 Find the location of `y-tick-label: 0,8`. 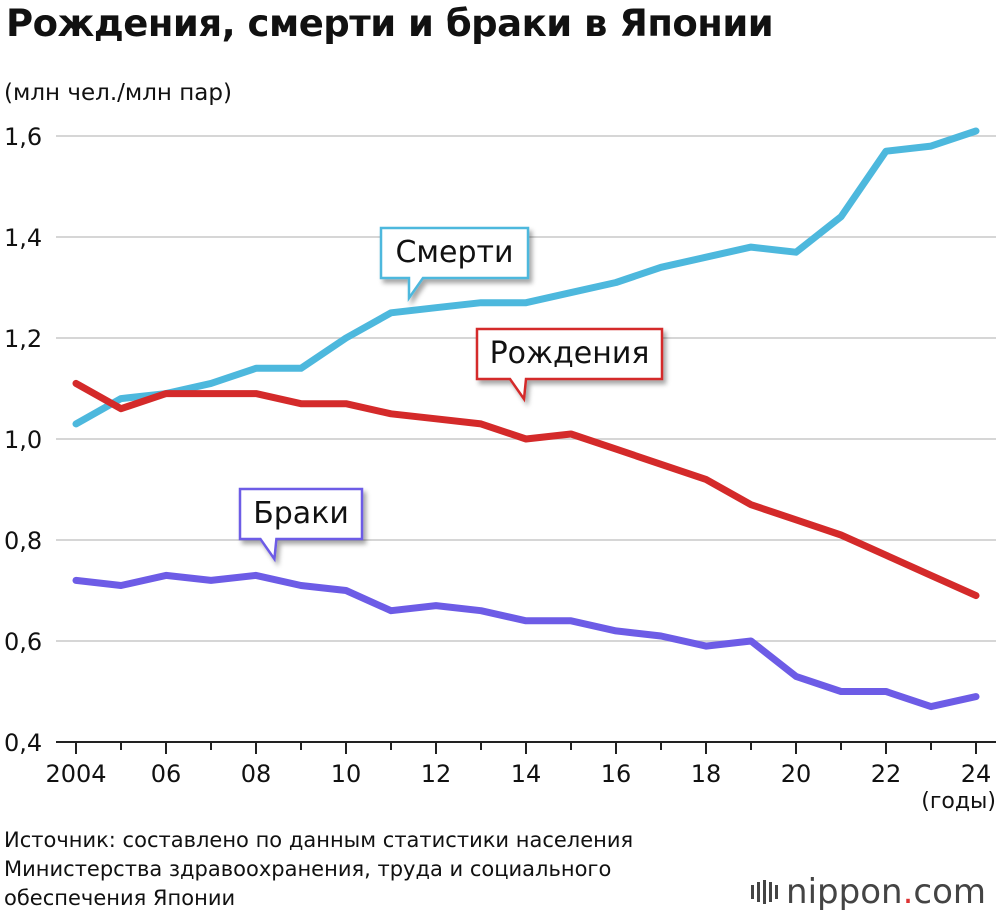

y-tick-label: 0,8 is located at coordinates (23, 541).